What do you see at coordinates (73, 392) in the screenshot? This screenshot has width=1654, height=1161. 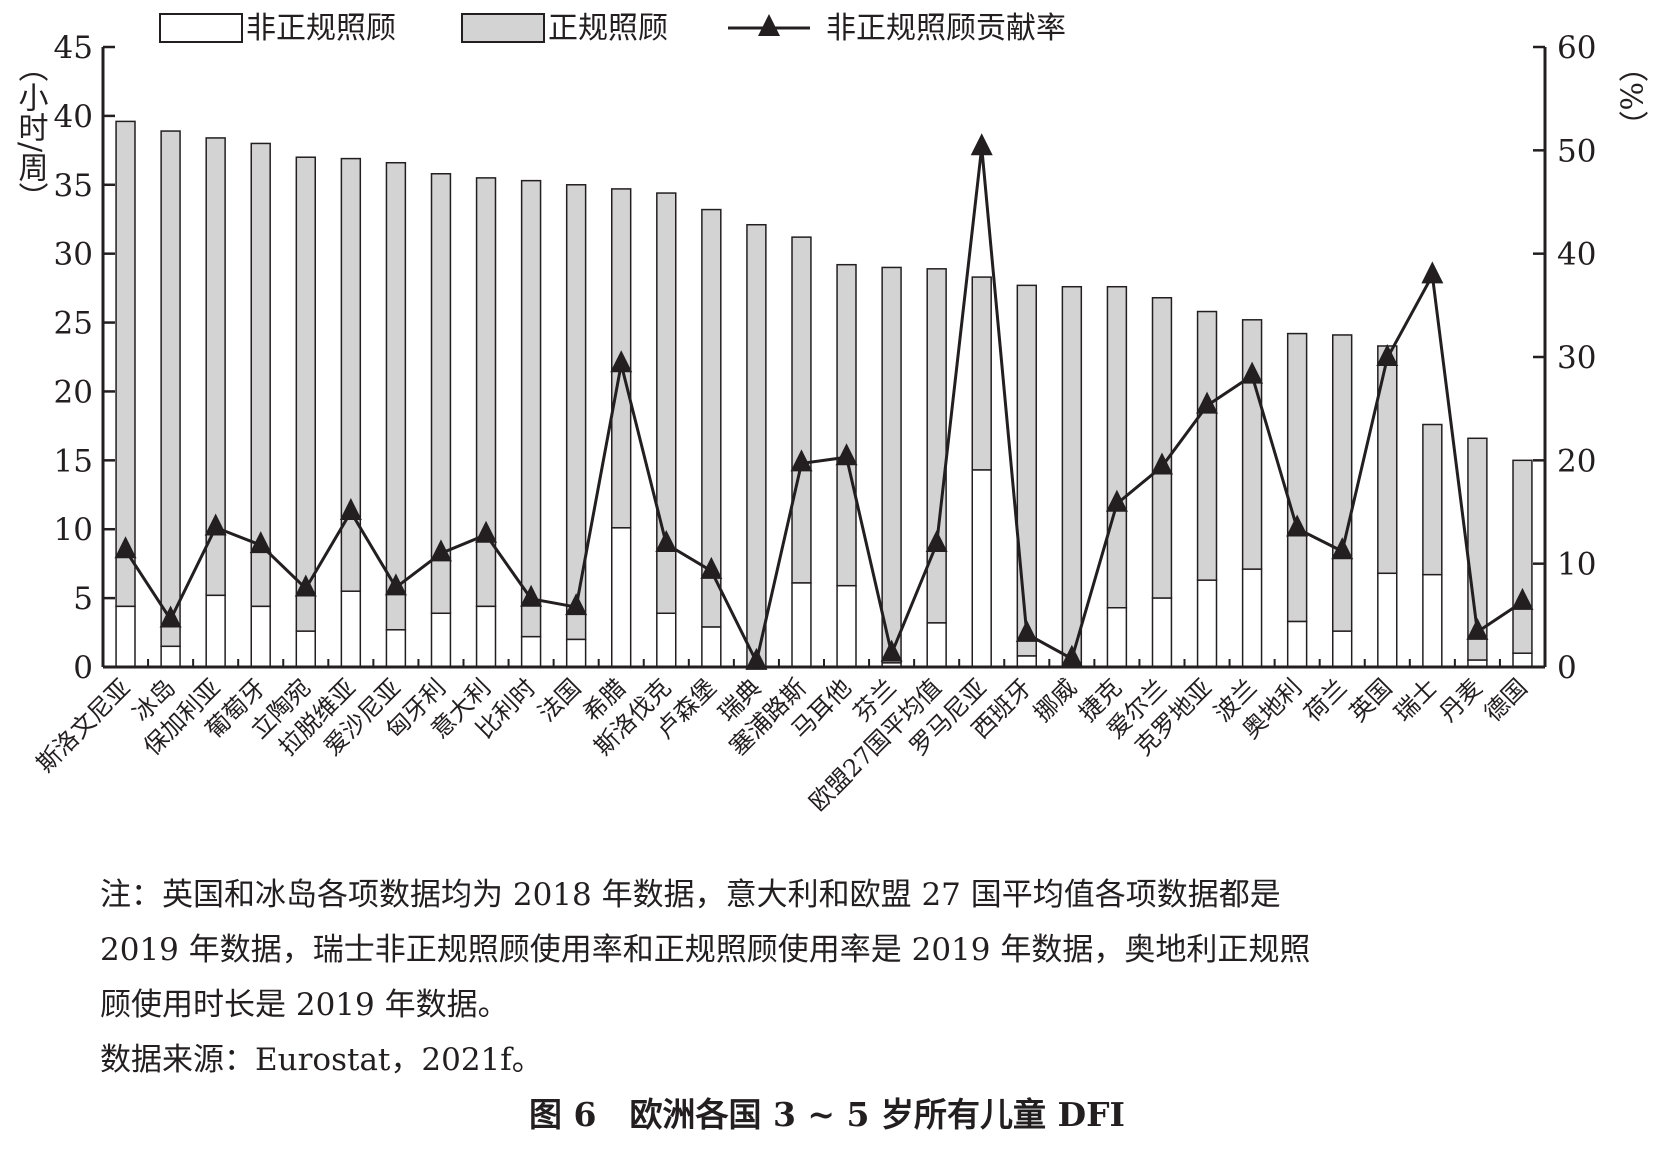 I see `left-y-tick-label: 20` at bounding box center [73, 392].